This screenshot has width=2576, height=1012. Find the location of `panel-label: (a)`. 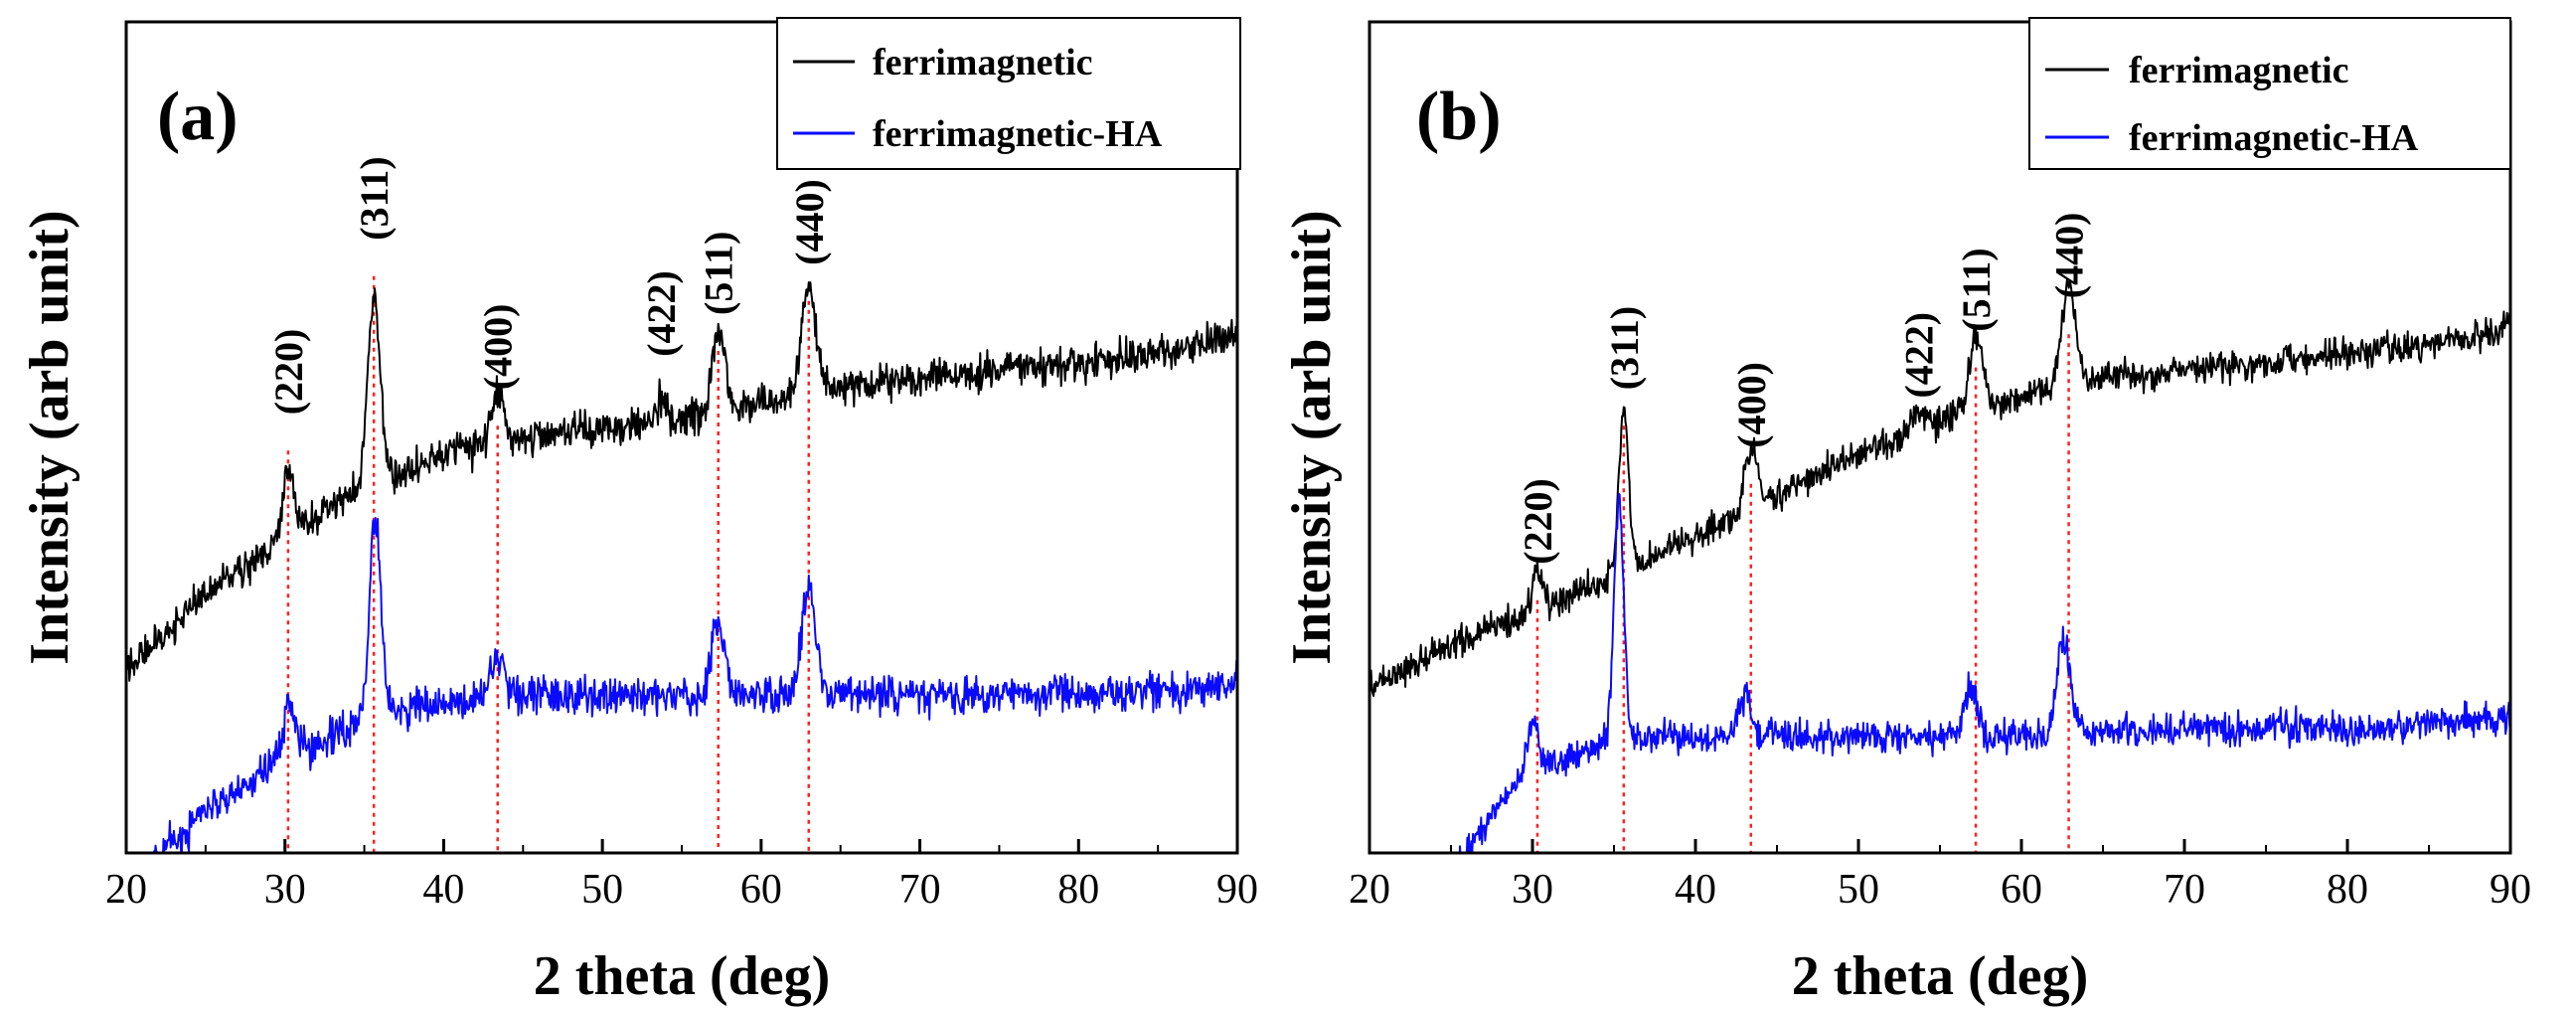

panel-label: (a) is located at coordinates (198, 117).